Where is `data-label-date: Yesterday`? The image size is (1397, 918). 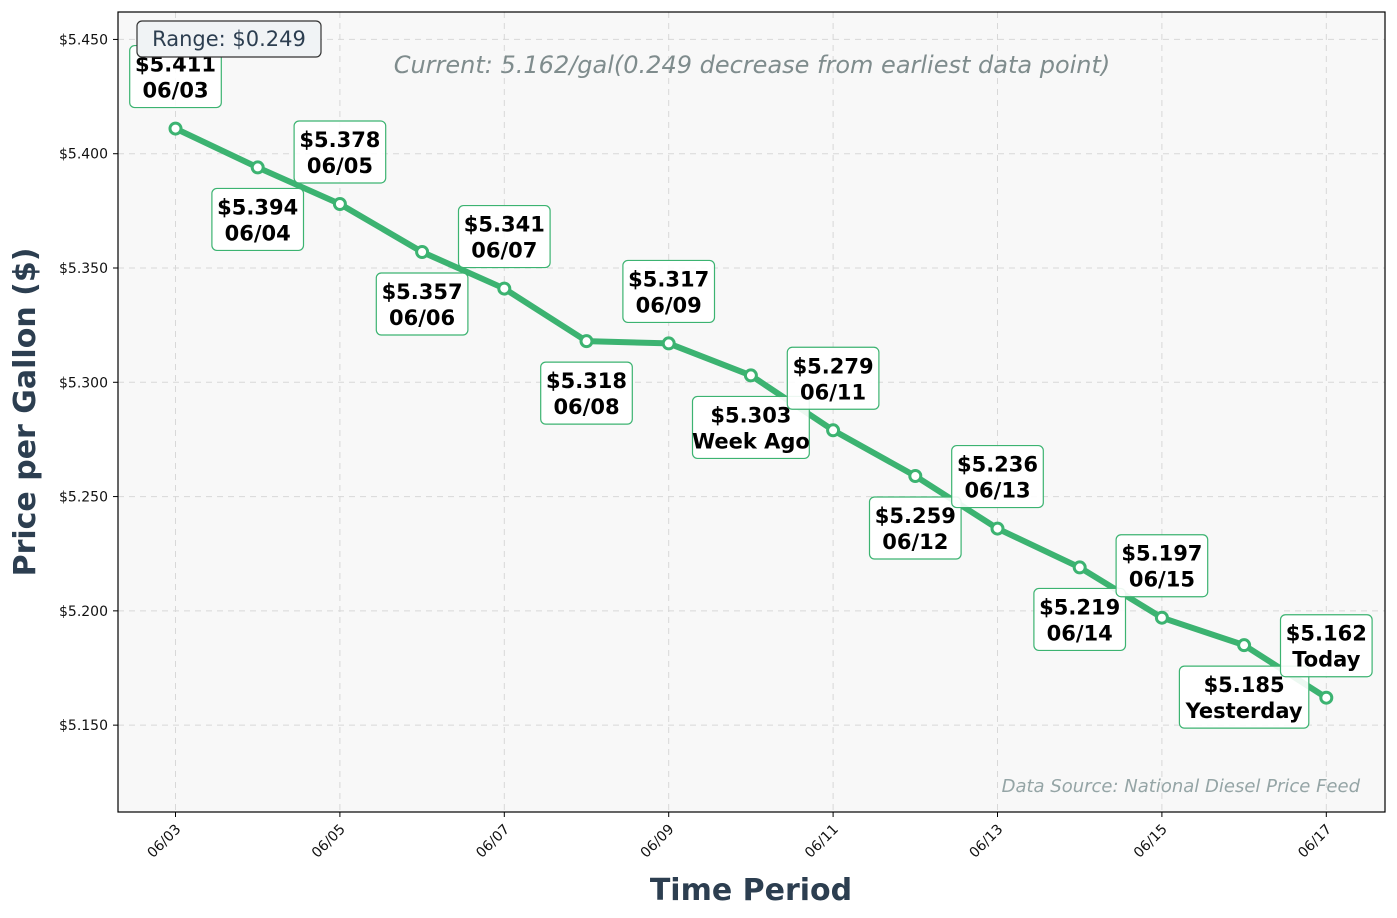
data-label-date: Yesterday is located at coordinates (1244, 711).